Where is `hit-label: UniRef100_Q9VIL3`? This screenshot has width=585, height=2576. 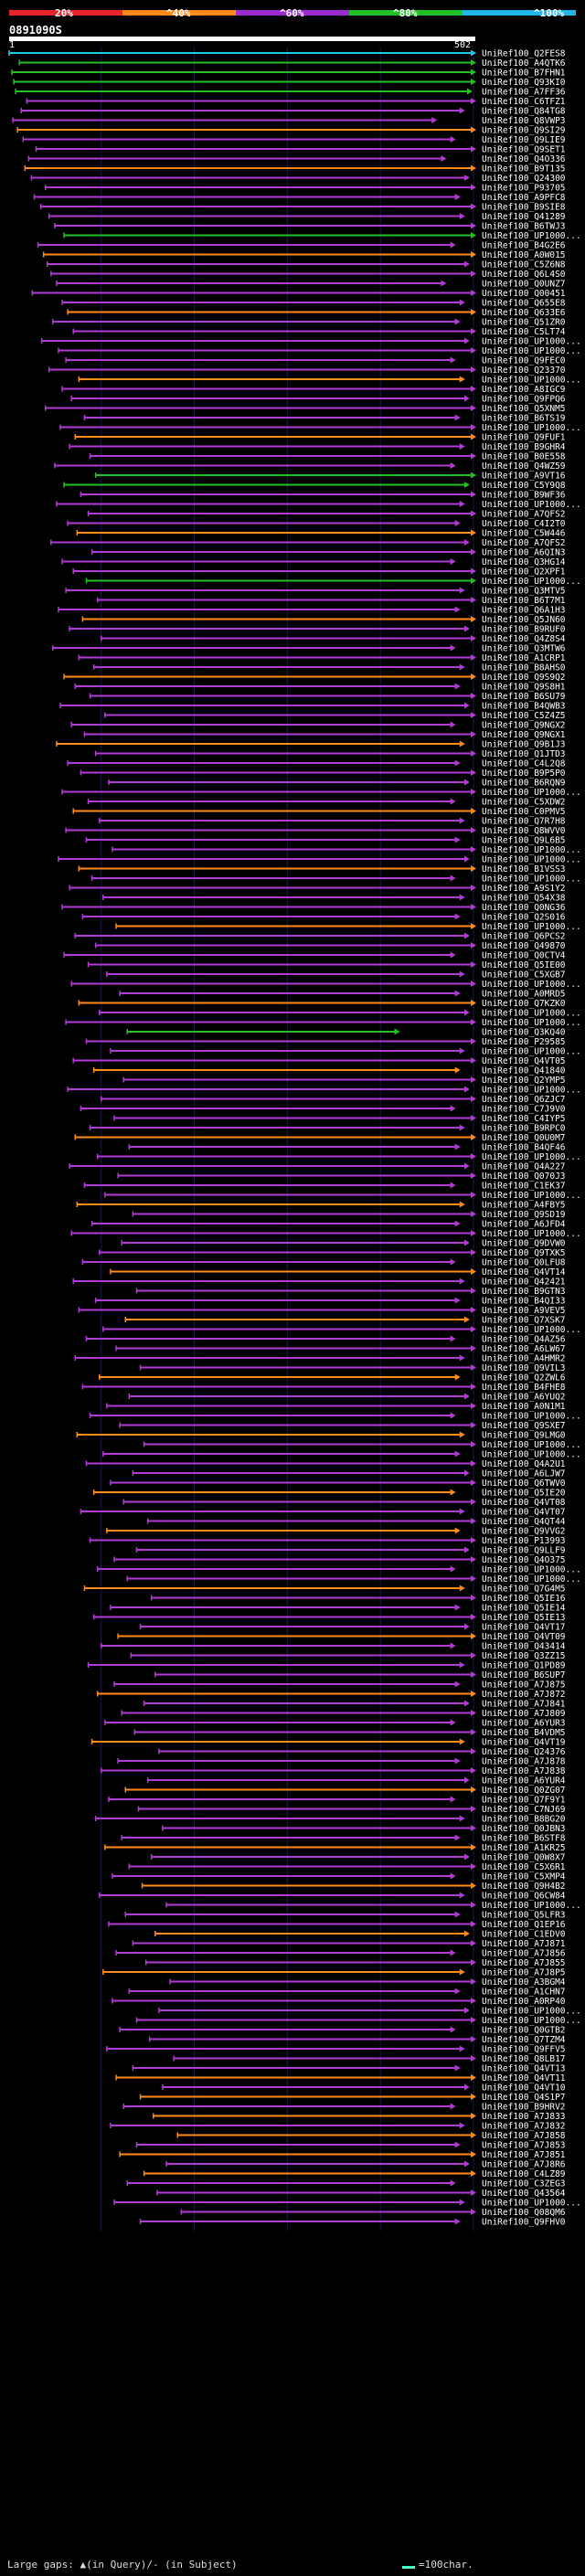
hit-label: UniRef100_Q9VIL3 is located at coordinates (524, 1368).